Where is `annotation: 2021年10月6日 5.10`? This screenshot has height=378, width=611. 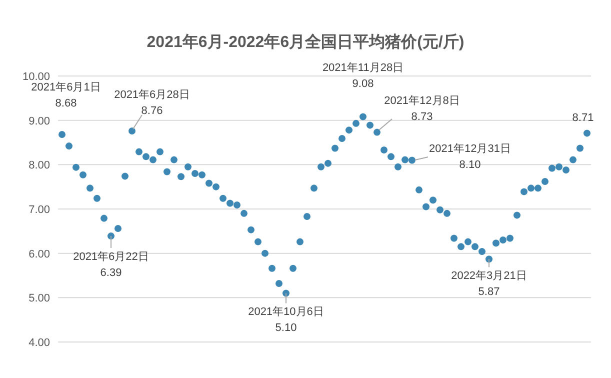 annotation: 2021年10月6日 5.10 is located at coordinates (286, 320).